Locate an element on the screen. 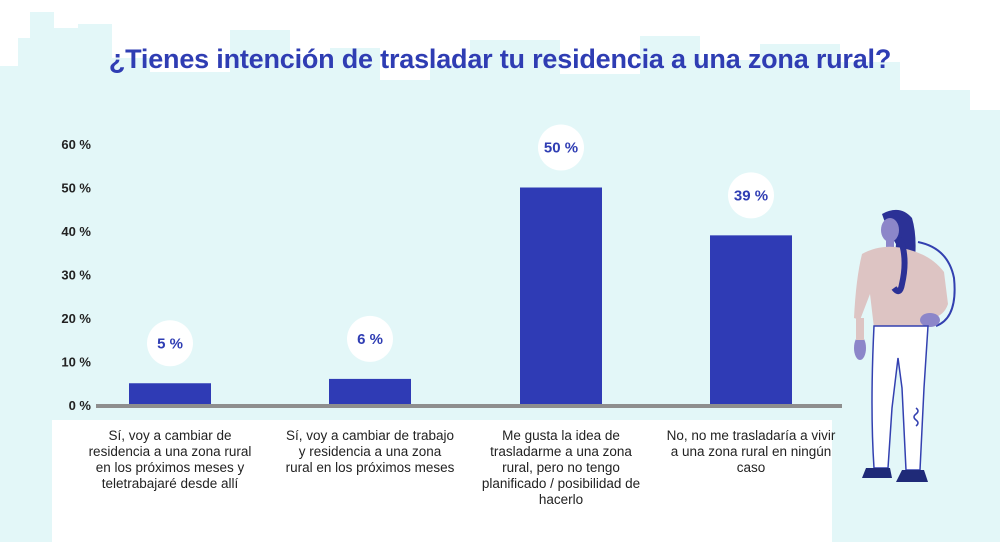 Image resolution: width=1000 pixels, height=542 pixels. y-tick-label: 30 % is located at coordinates (76, 275).